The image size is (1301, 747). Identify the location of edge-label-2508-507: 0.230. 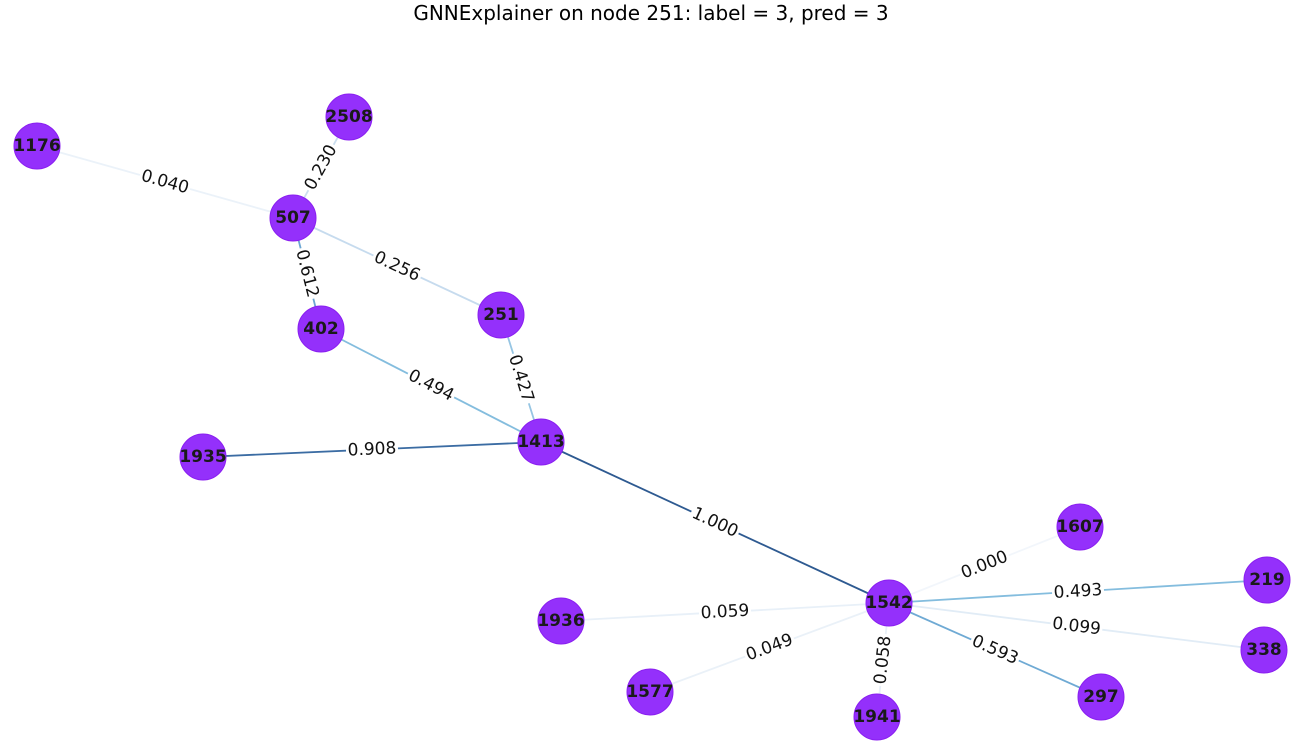
(321, 167).